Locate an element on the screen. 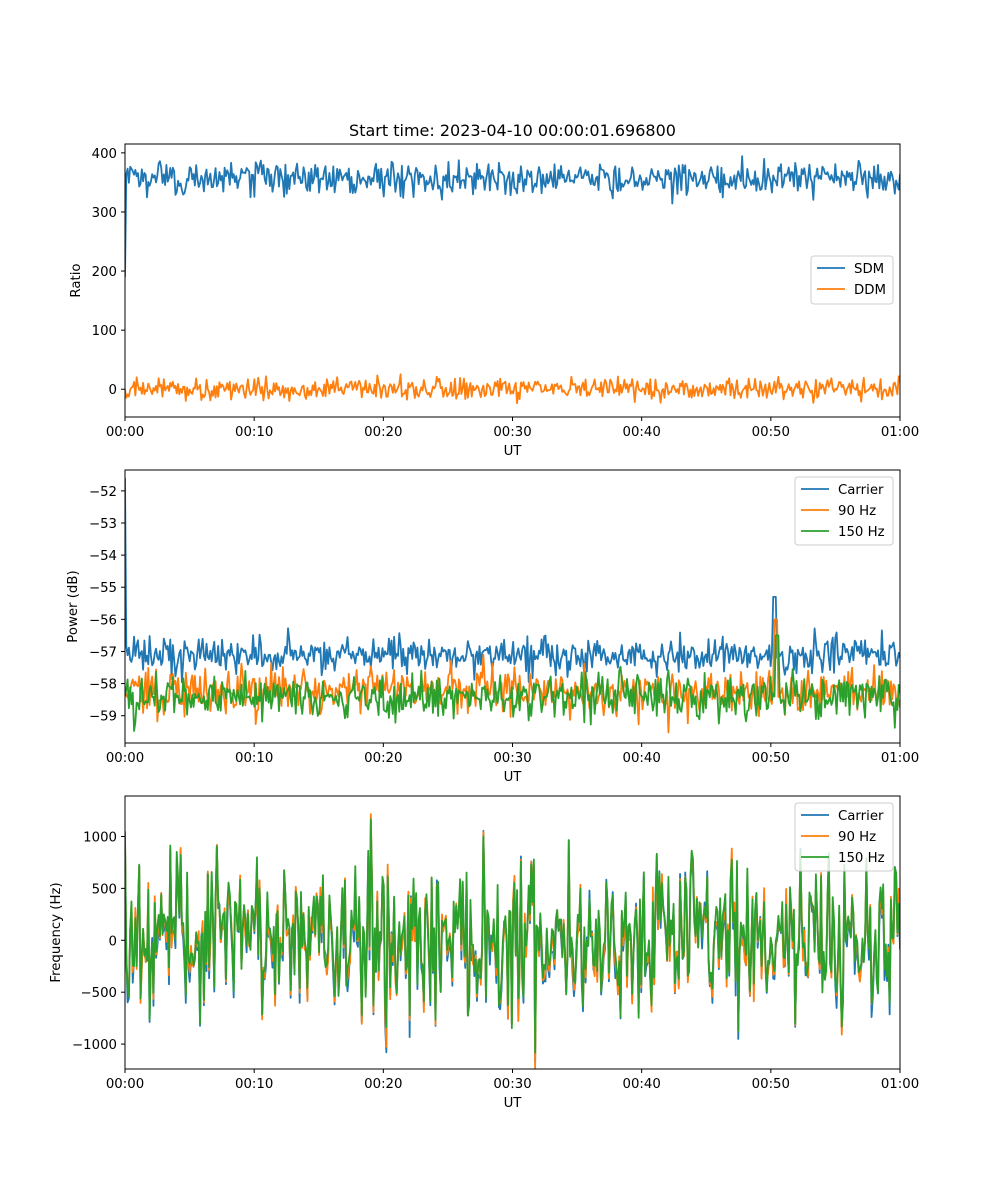  y-tick-label: 500 is located at coordinates (104, 889).